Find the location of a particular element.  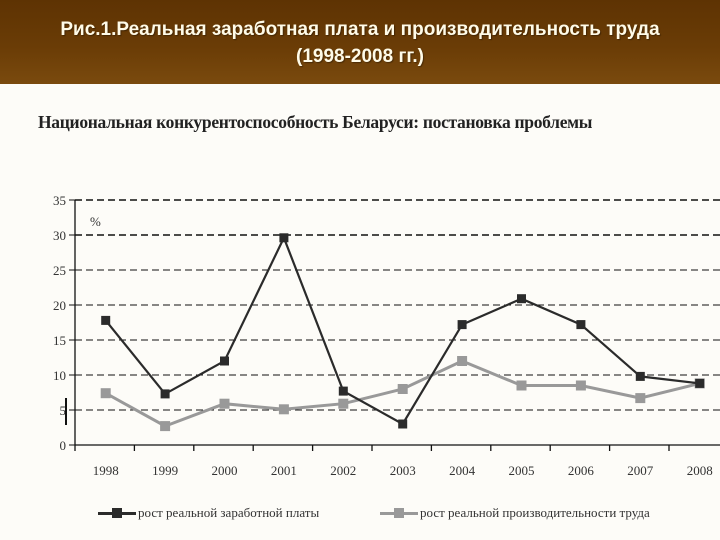

legend-label-wages: рост реальной заработной платы is located at coordinates (229, 512).